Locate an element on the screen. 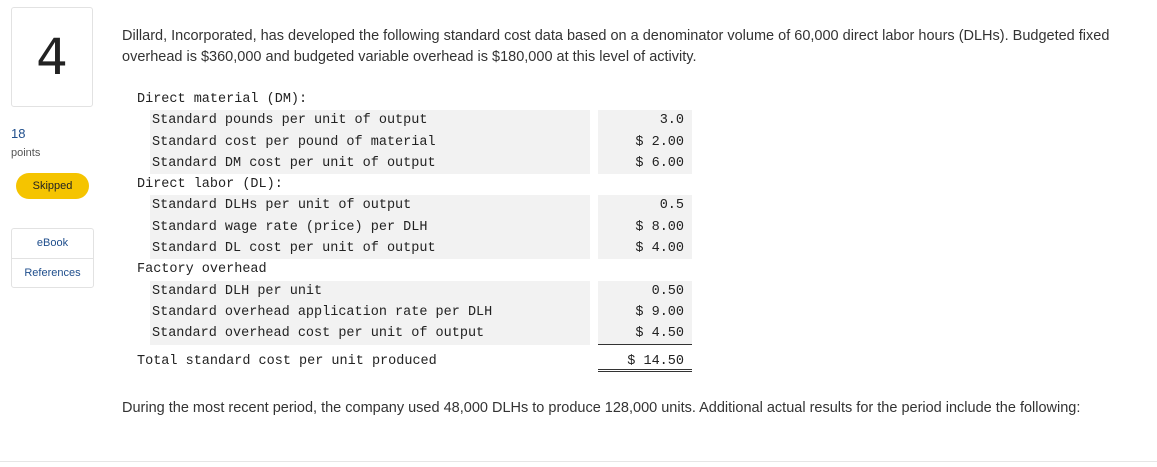 This screenshot has height=467, width=1157. resource-links: eBook References is located at coordinates (52, 258).